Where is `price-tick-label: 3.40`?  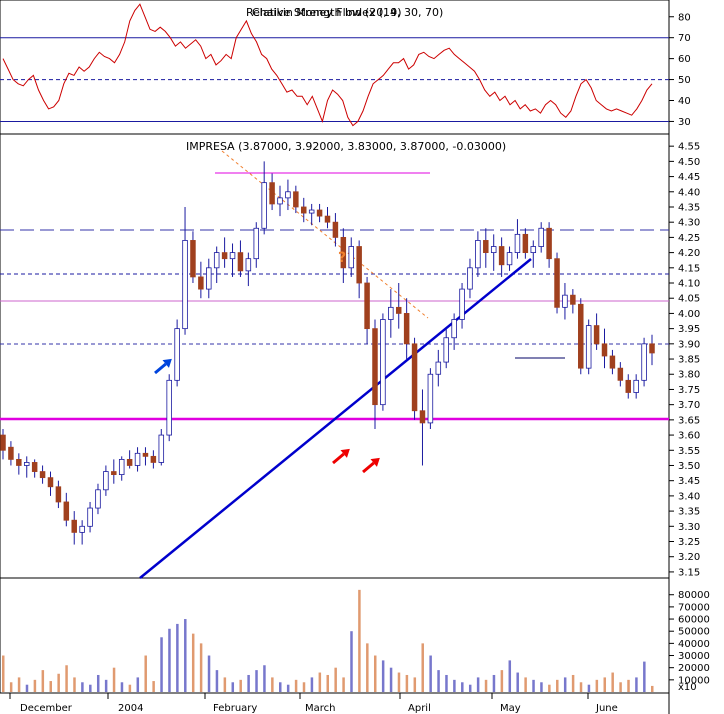
price-tick-label: 3.40 is located at coordinates (689, 496).